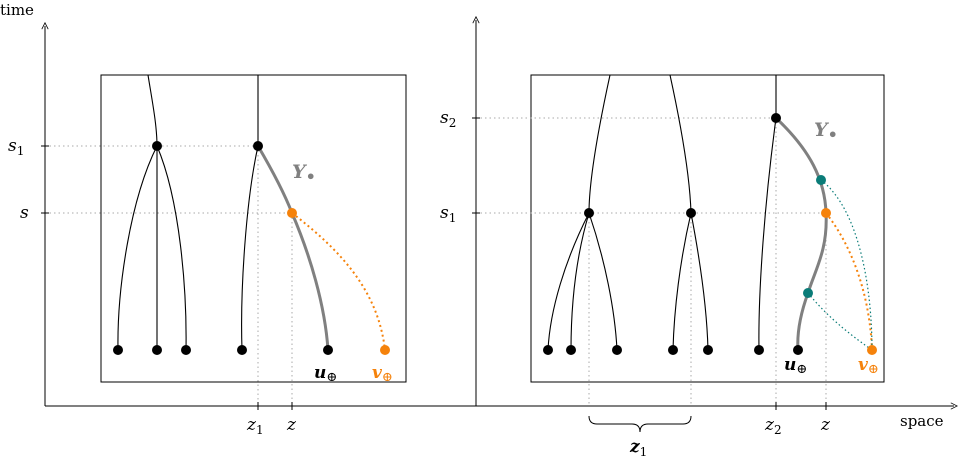 The width and height of the screenshot is (959, 464). I want to click on left-xlabel-z1: z1, so click(255, 426).